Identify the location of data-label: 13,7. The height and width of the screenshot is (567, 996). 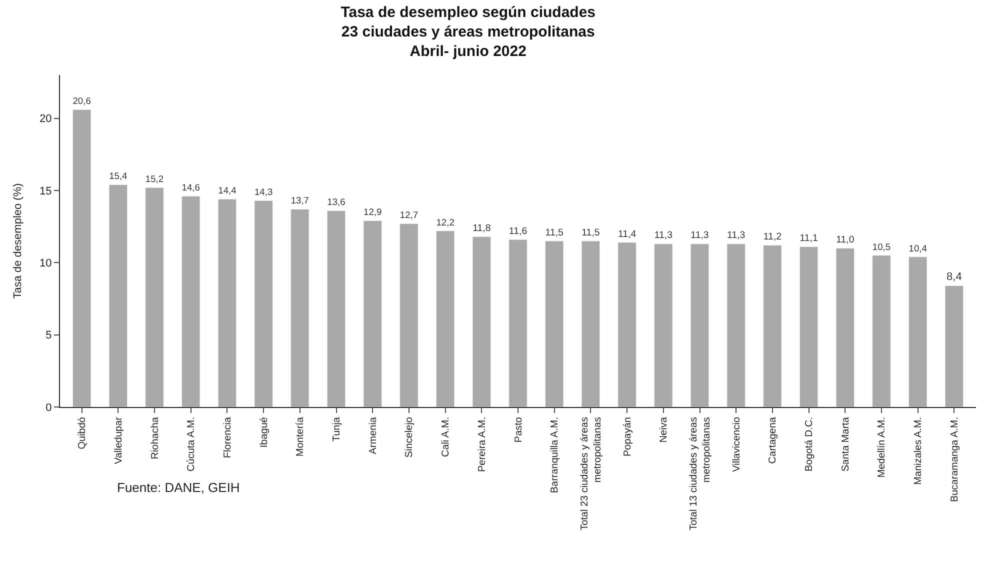
(299, 201).